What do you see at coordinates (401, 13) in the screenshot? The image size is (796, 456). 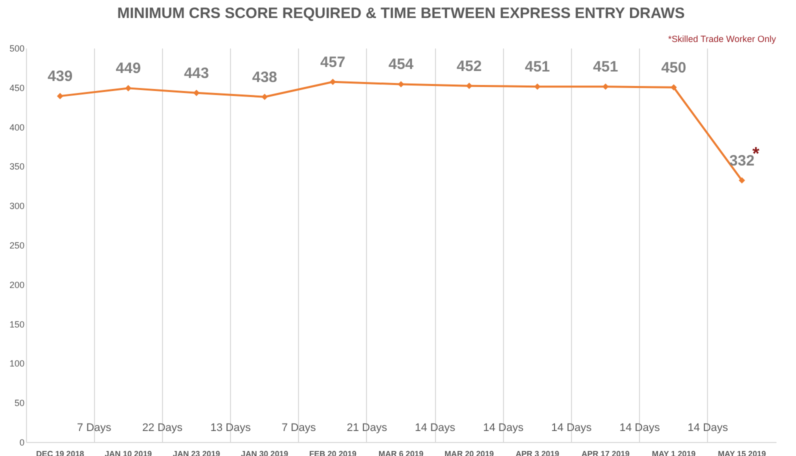 I see `chart-title: MINIMUM CRS SCORE REQUIRED & TIME BETWEEN EXPRESS ENTRY DRAWS` at bounding box center [401, 13].